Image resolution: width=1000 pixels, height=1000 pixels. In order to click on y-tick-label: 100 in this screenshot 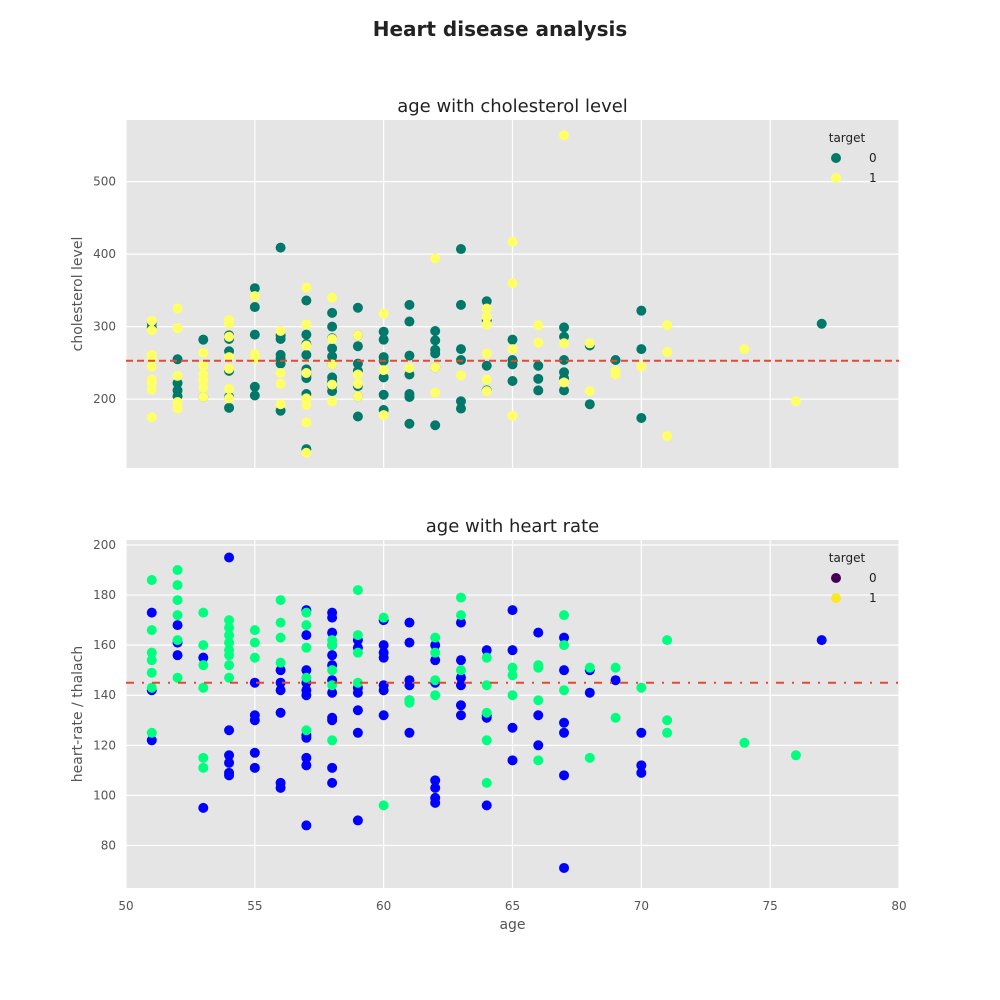, I will do `click(104, 795)`.